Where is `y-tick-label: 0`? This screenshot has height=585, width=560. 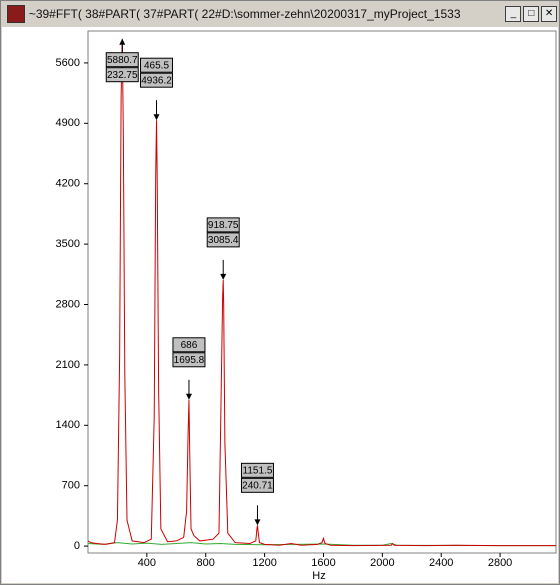 y-tick-label: 0 is located at coordinates (77, 546).